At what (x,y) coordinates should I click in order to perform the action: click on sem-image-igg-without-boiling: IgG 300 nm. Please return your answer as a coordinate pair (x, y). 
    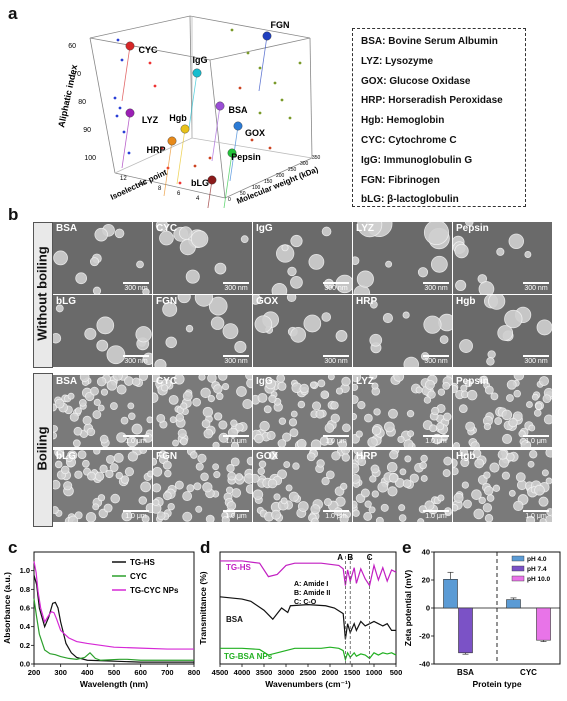
    Looking at the image, I should click on (302, 258).